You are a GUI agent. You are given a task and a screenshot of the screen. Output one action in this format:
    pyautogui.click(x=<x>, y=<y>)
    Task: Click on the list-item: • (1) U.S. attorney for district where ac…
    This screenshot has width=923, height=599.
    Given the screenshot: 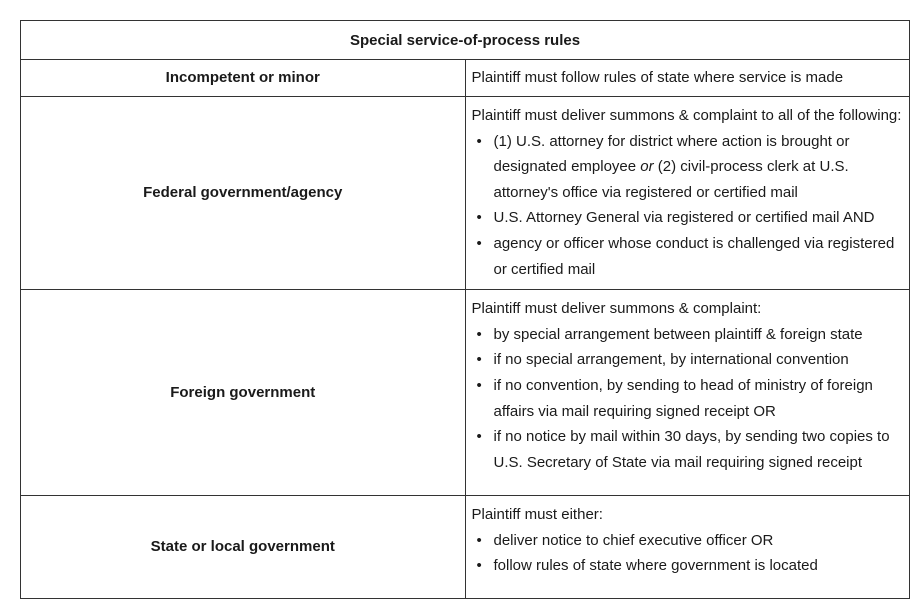 What is the action you would take?
    pyautogui.click(x=690, y=167)
    